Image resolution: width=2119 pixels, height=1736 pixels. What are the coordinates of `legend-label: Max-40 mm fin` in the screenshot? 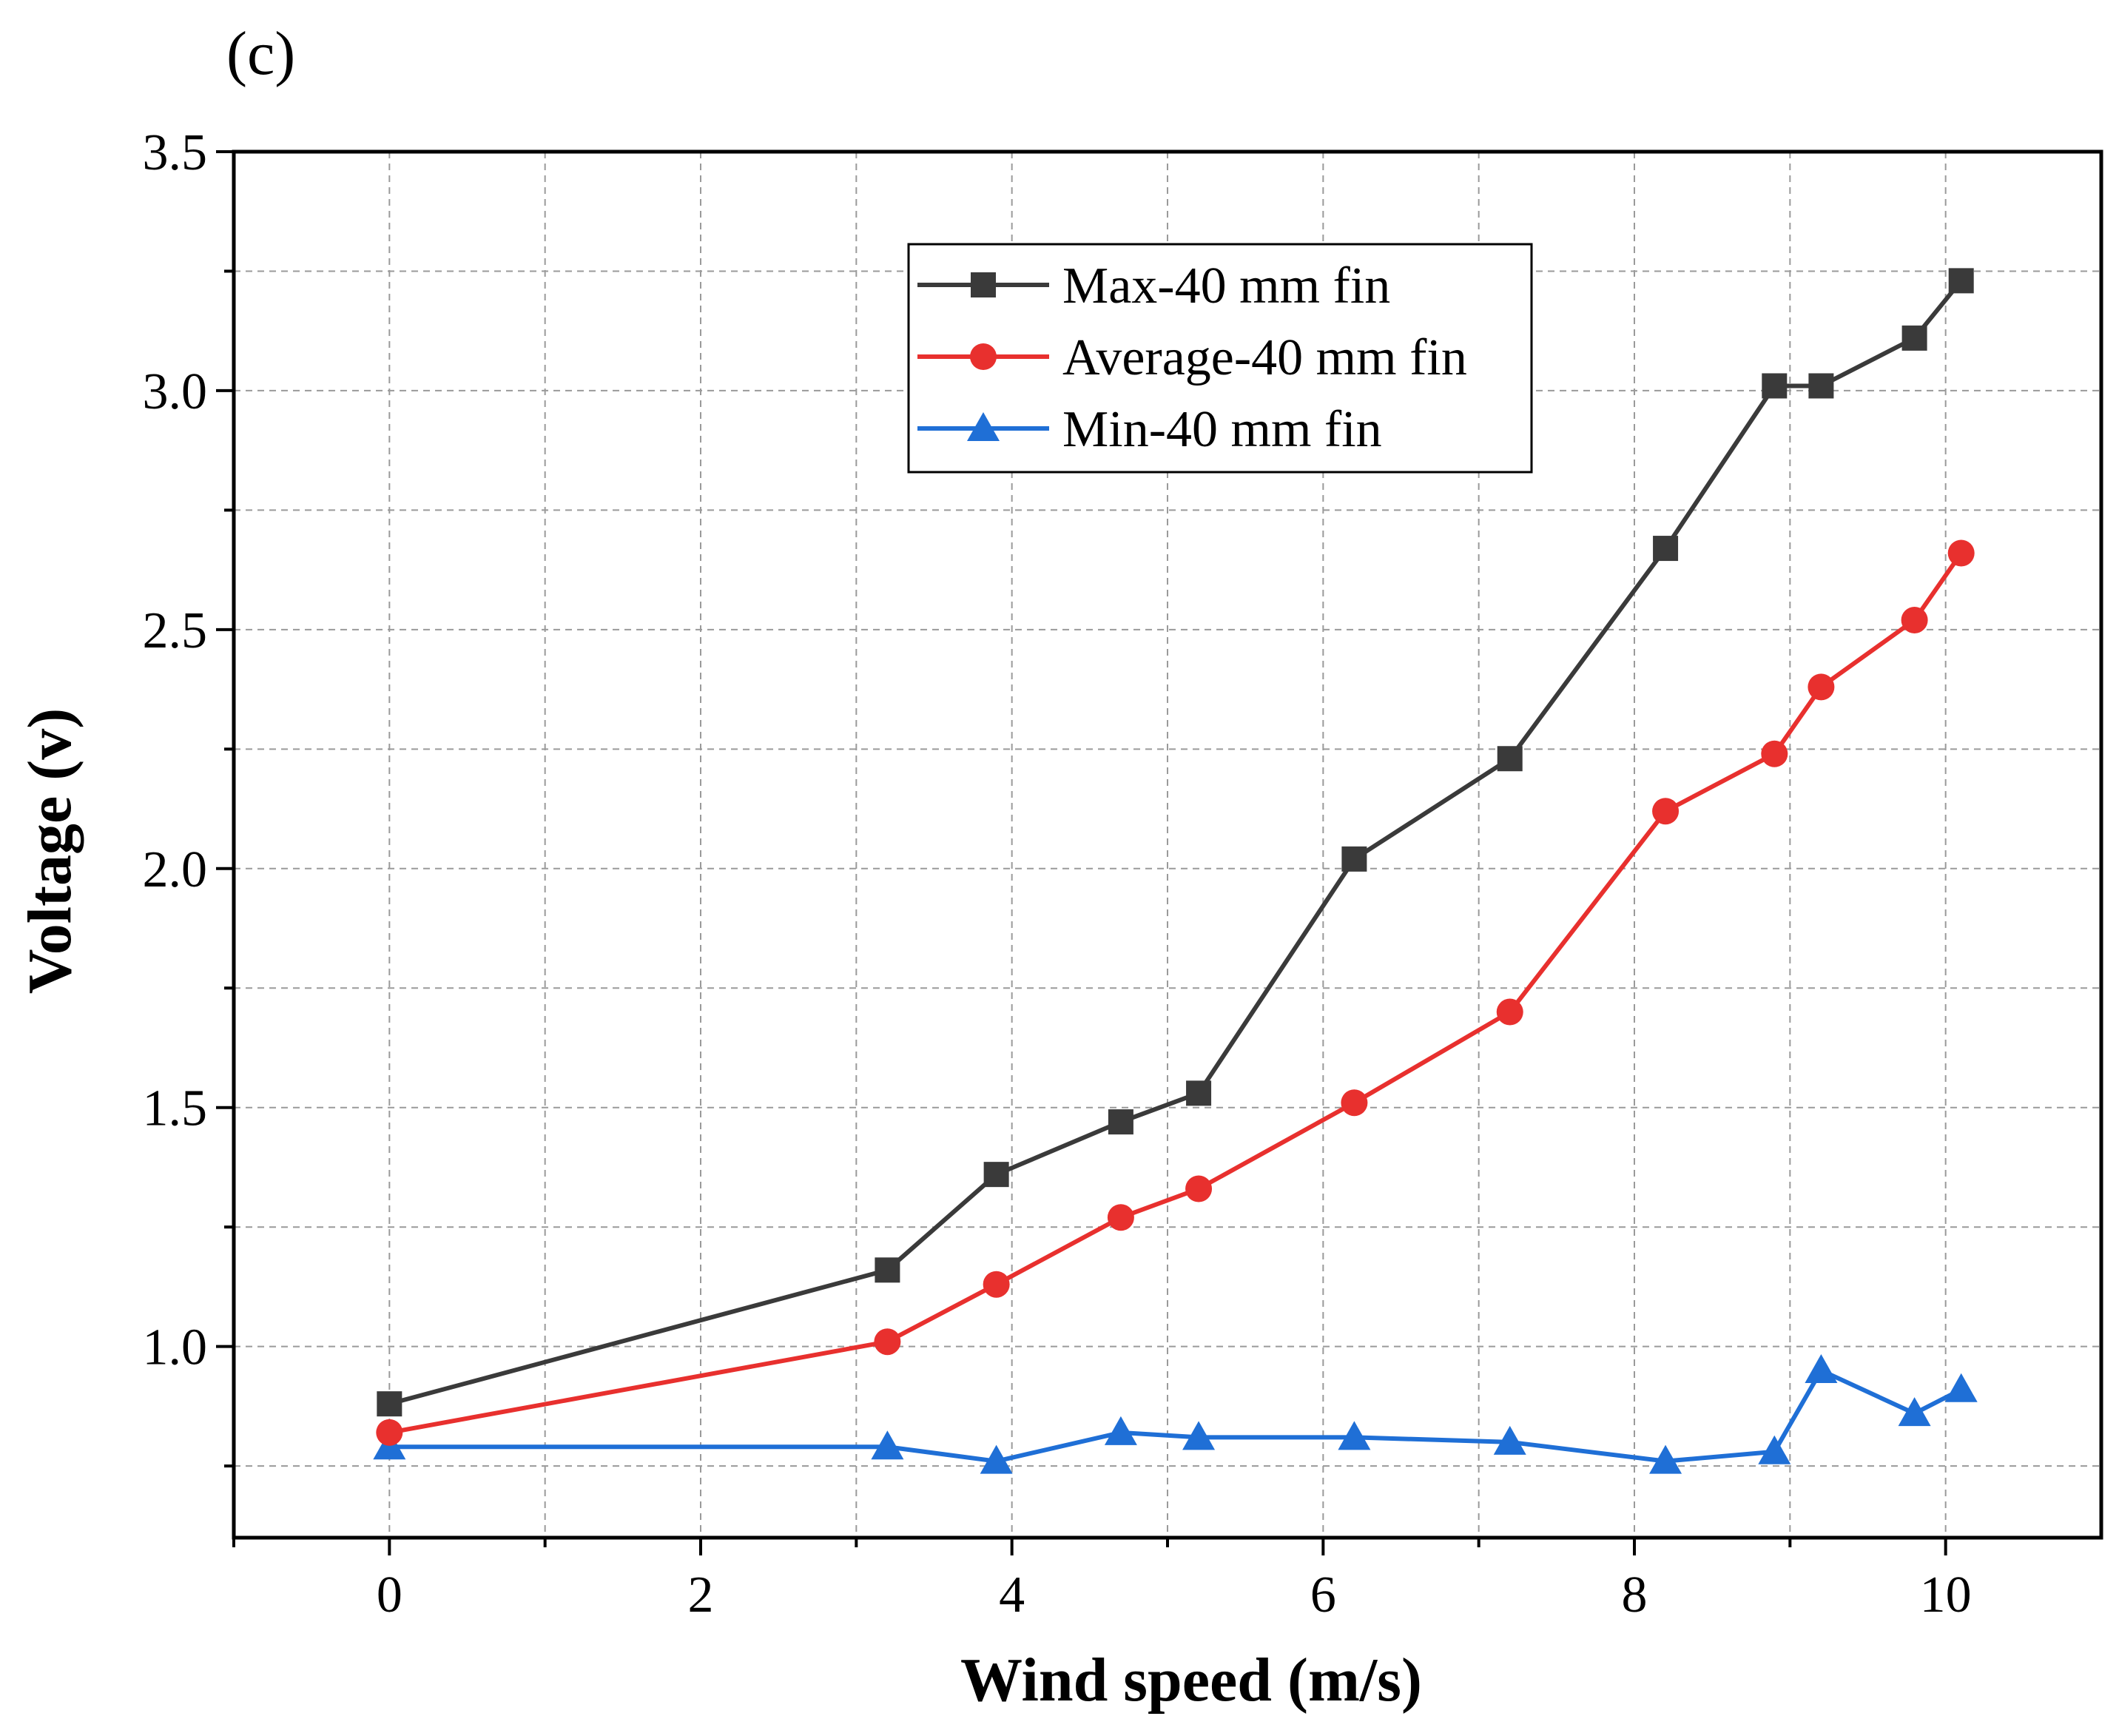 It's located at (1226, 286).